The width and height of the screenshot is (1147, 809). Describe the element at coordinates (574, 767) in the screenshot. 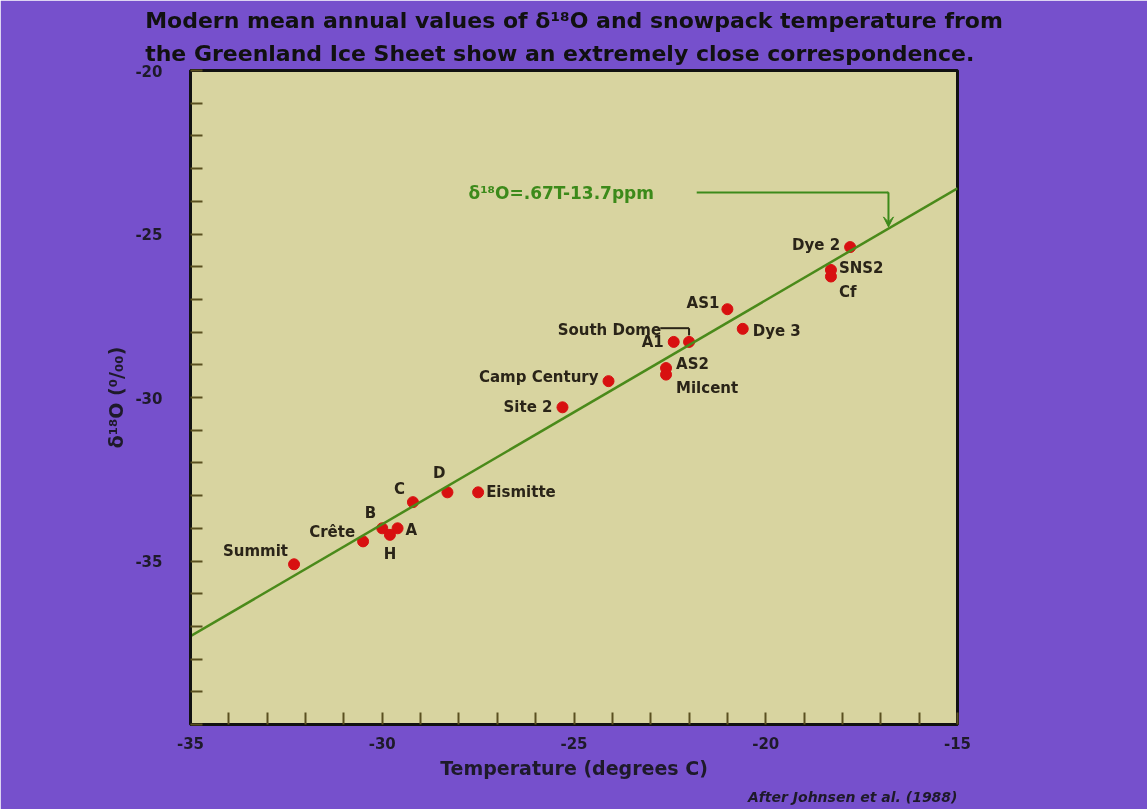

I see `x-axis-title: Temperature (degrees C)` at that location.